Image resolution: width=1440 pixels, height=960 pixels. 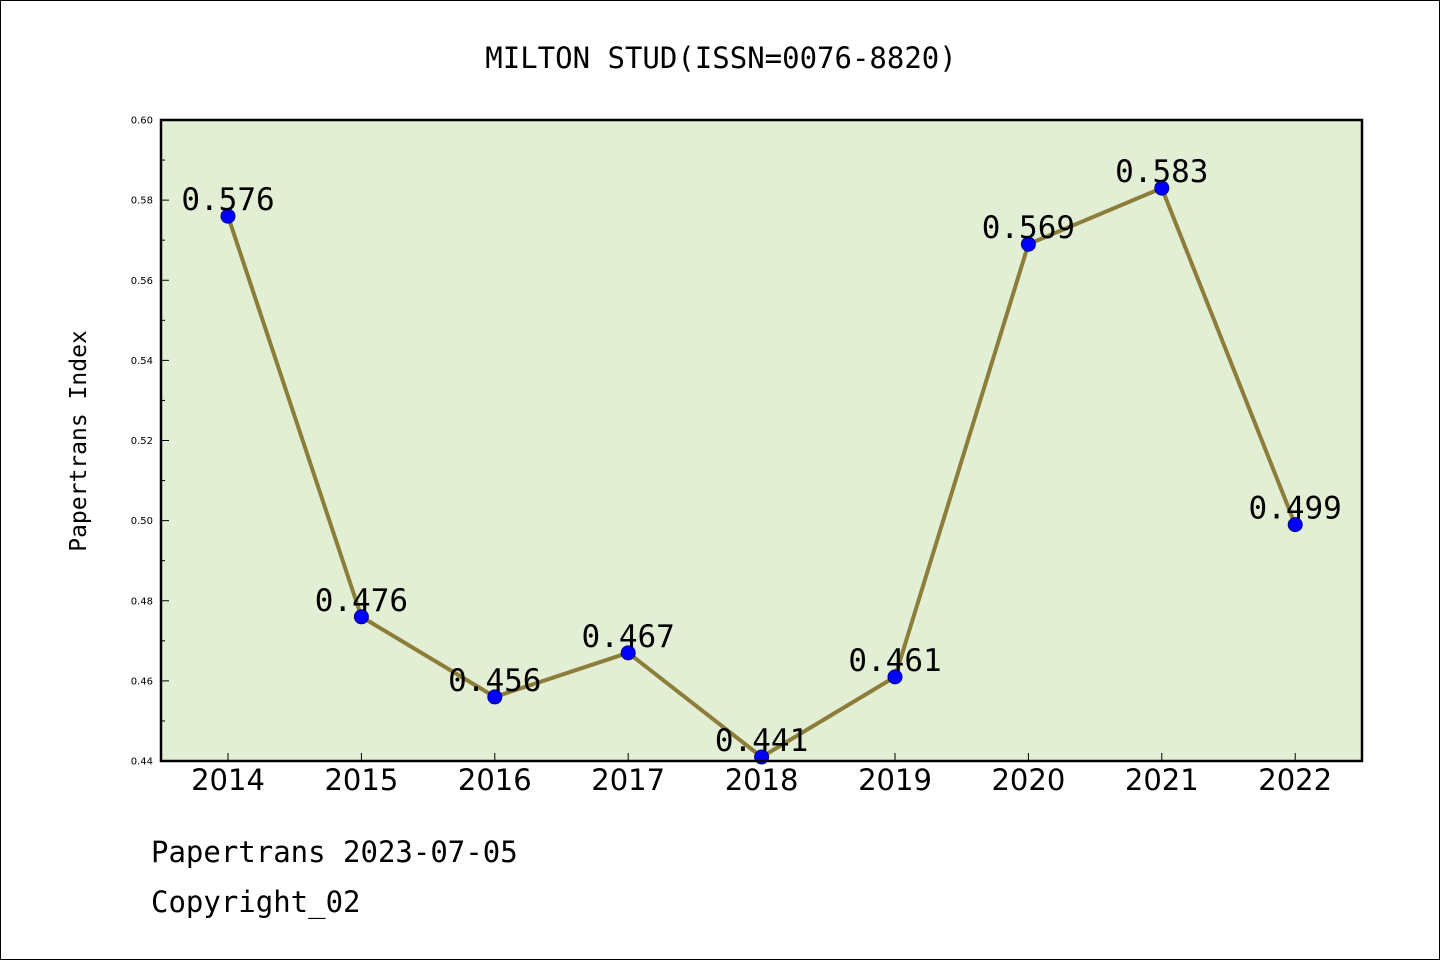 I want to click on x-tick-label: 2014, so click(x=228, y=780).